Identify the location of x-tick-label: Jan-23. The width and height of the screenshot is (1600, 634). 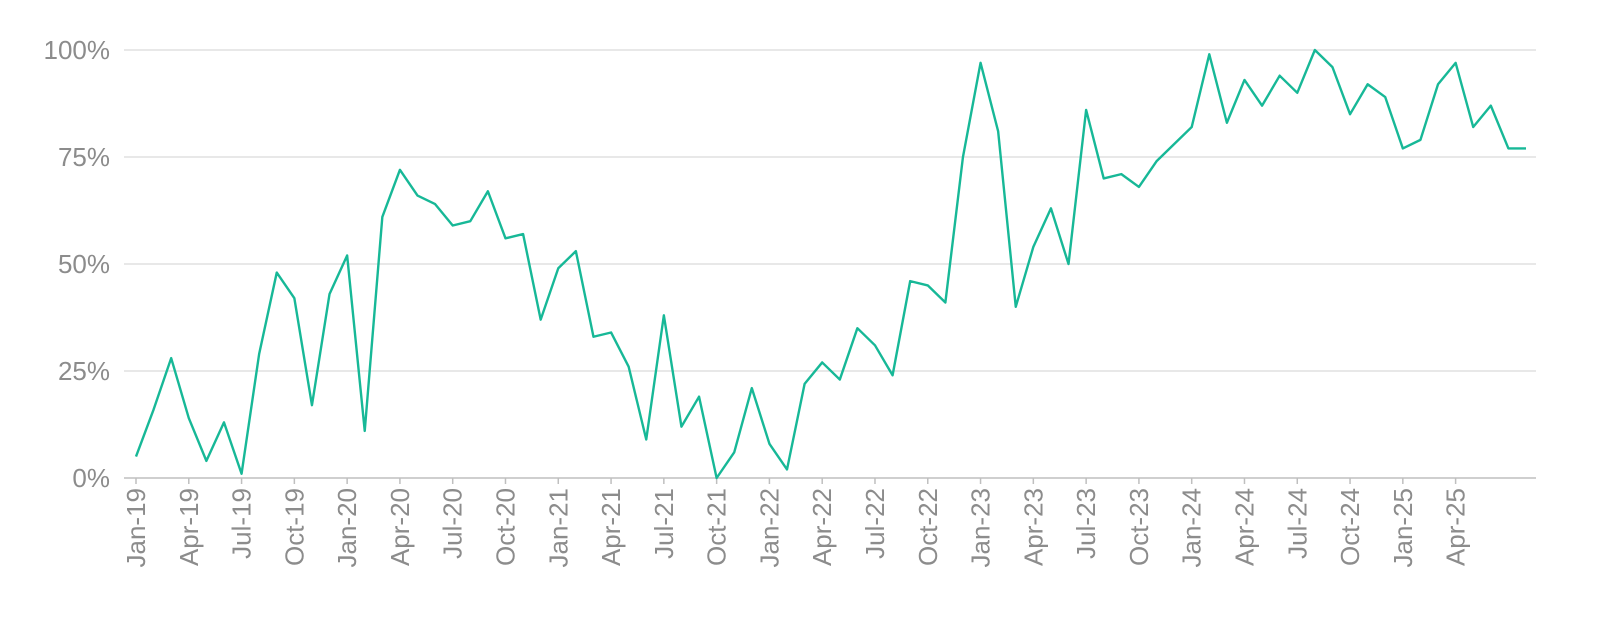
(981, 528).